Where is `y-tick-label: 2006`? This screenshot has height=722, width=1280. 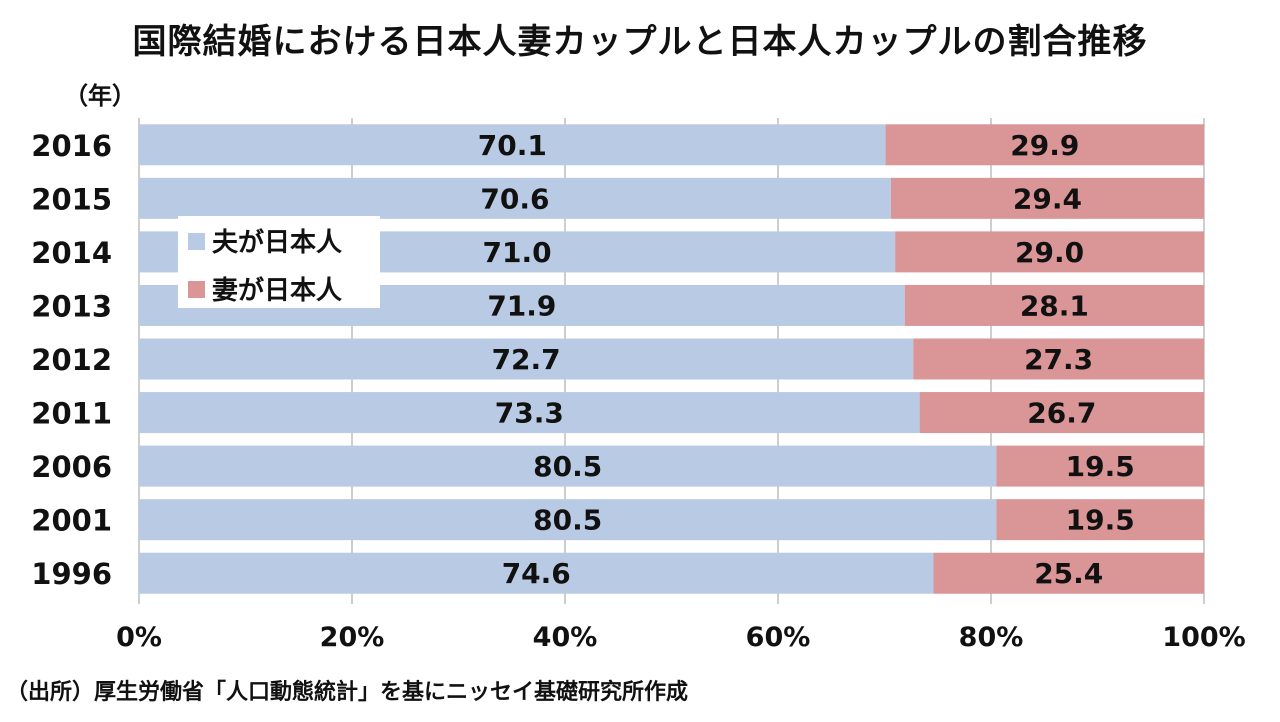 y-tick-label: 2006 is located at coordinates (71, 467).